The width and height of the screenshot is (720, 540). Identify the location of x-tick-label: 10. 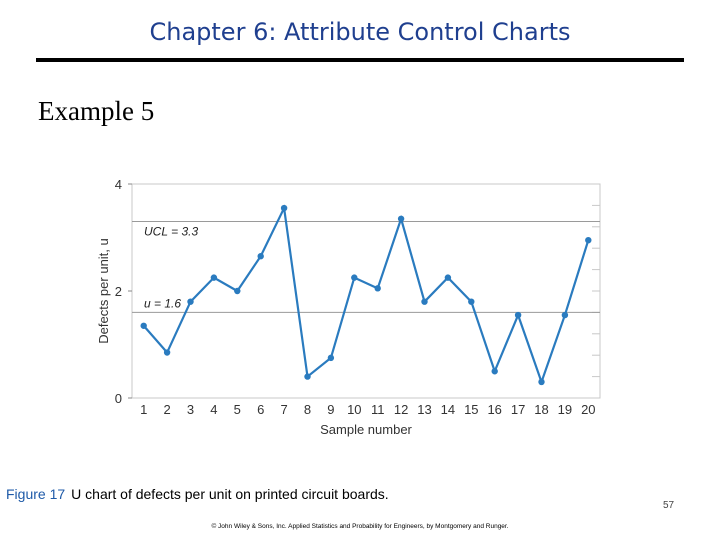
(354, 409).